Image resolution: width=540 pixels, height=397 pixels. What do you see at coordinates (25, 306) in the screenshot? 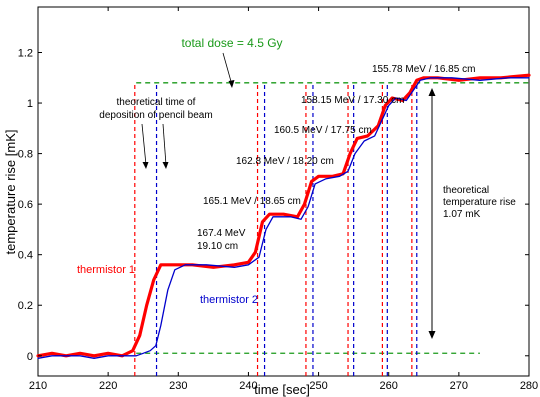
I see `y-tick-label: 0.2` at bounding box center [25, 306].